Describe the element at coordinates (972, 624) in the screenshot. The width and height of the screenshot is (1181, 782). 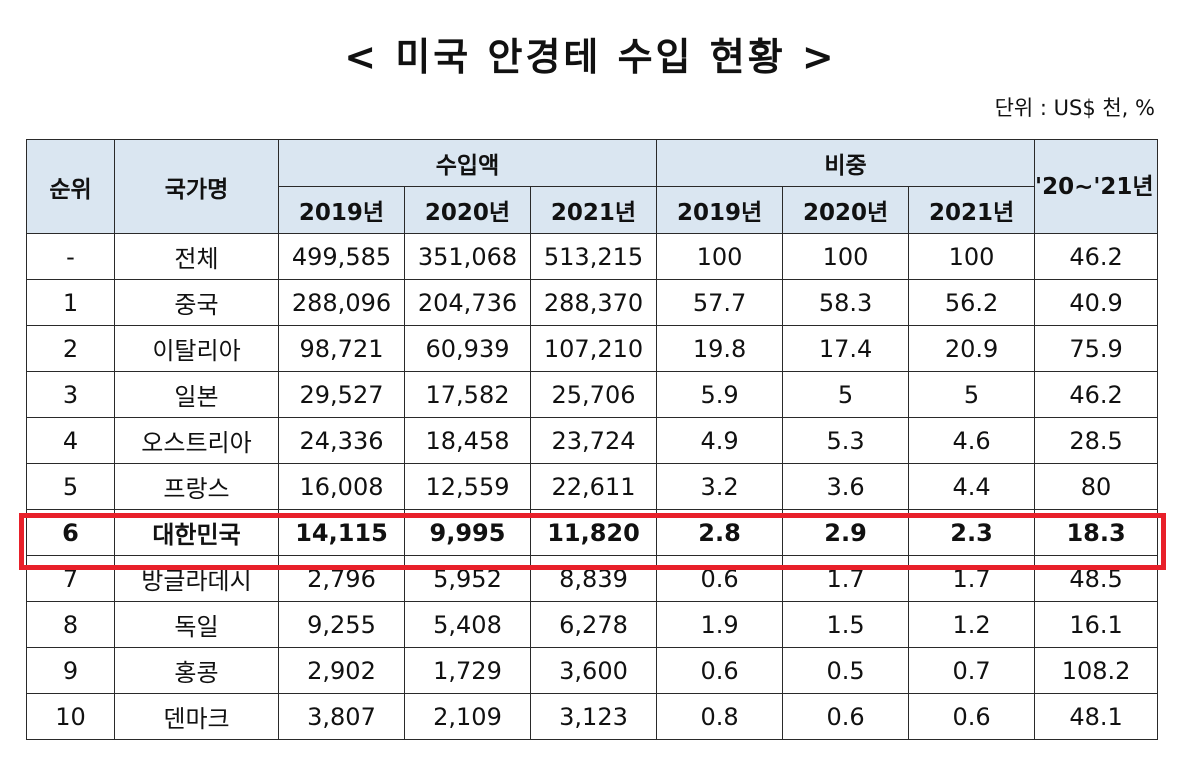
I see `cell-share-2021: 1.2` at that location.